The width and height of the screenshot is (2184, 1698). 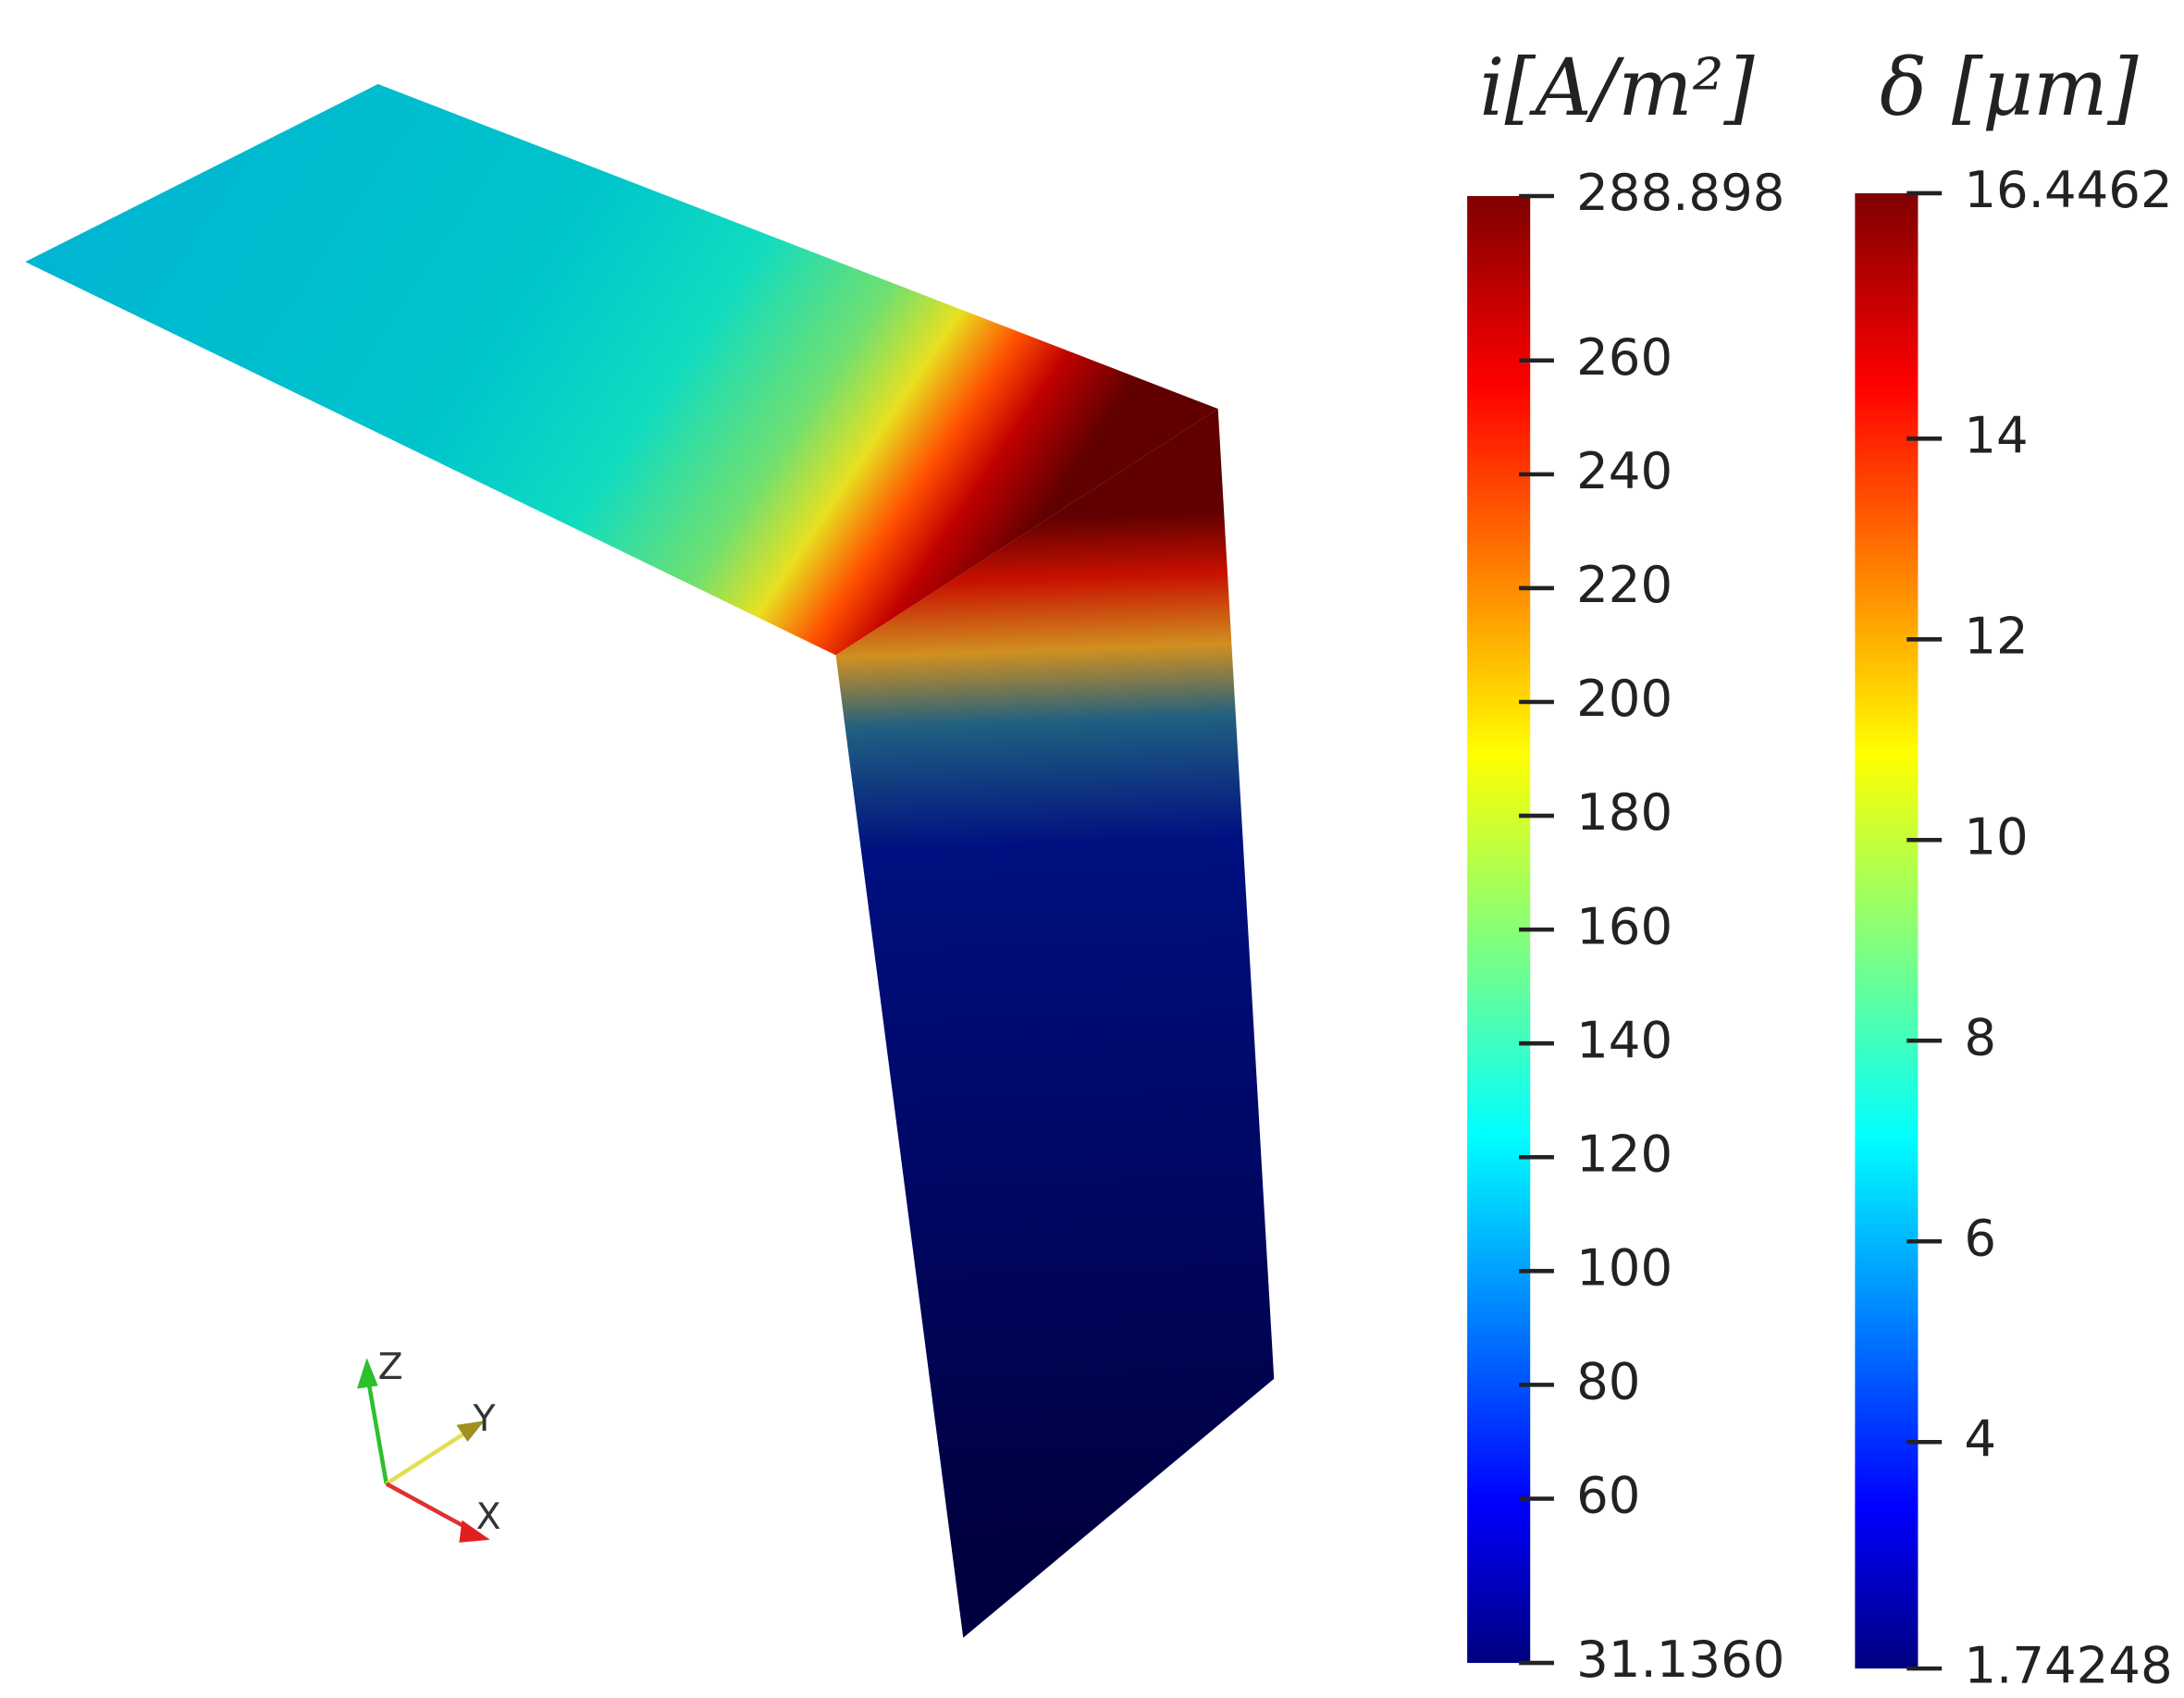 I want to click on z-arrow, so click(x=367, y=1373).